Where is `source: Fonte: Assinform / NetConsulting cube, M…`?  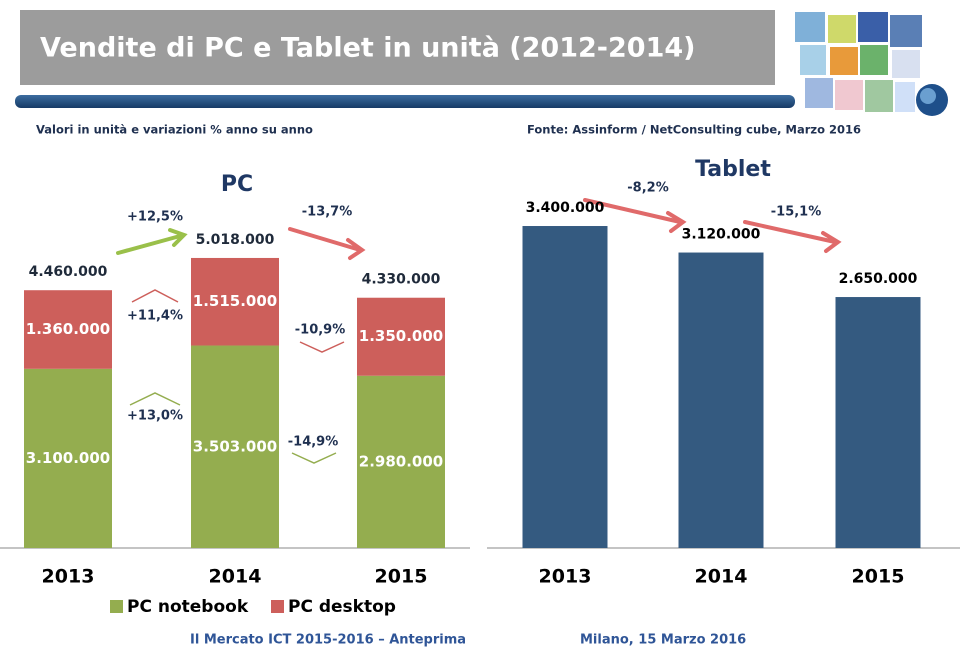
source: Fonte: Assinform / NetConsulting cube, M… is located at coordinates (694, 130).